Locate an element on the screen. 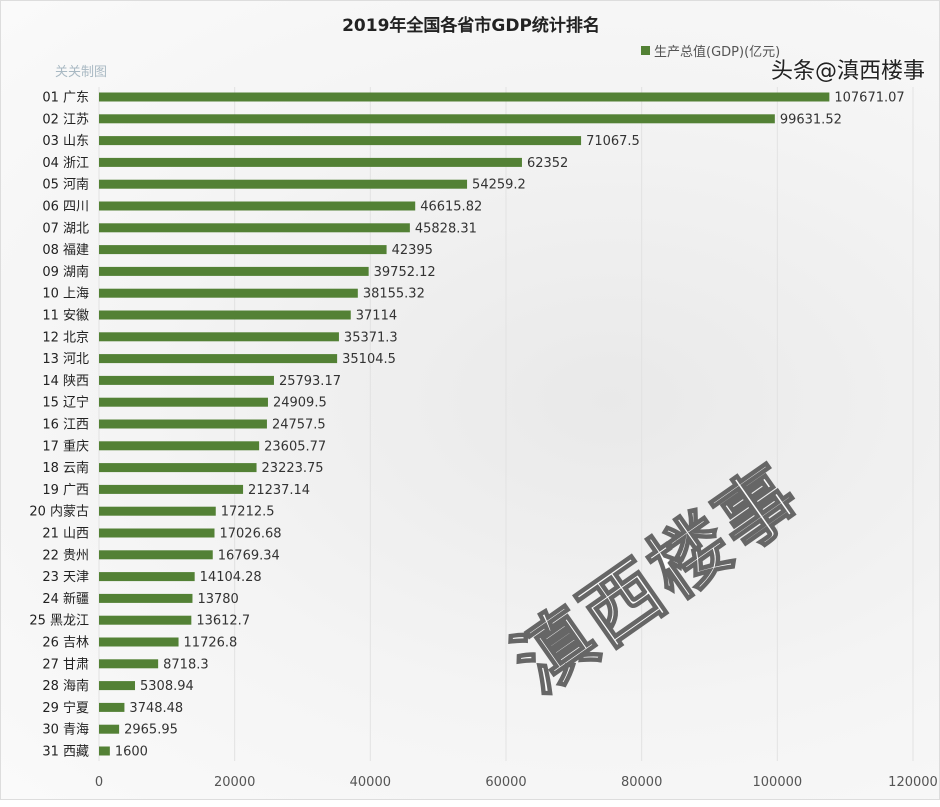 This screenshot has width=940, height=807. category-label: 31 西藏 is located at coordinates (65, 752).